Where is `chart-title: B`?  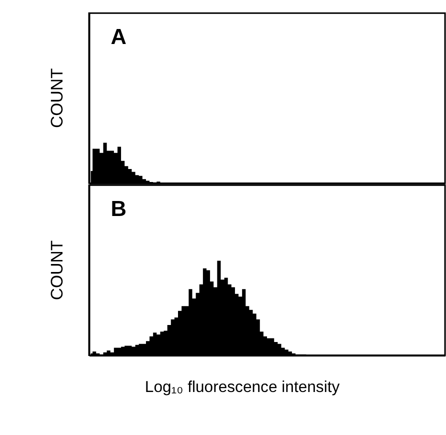 chart-title: B is located at coordinates (118, 208).